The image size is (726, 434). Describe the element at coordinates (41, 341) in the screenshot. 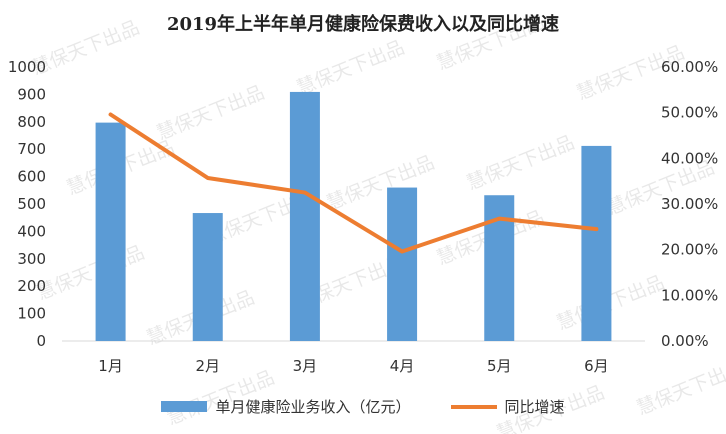

I see `left-axis-tick-label: 0` at that location.